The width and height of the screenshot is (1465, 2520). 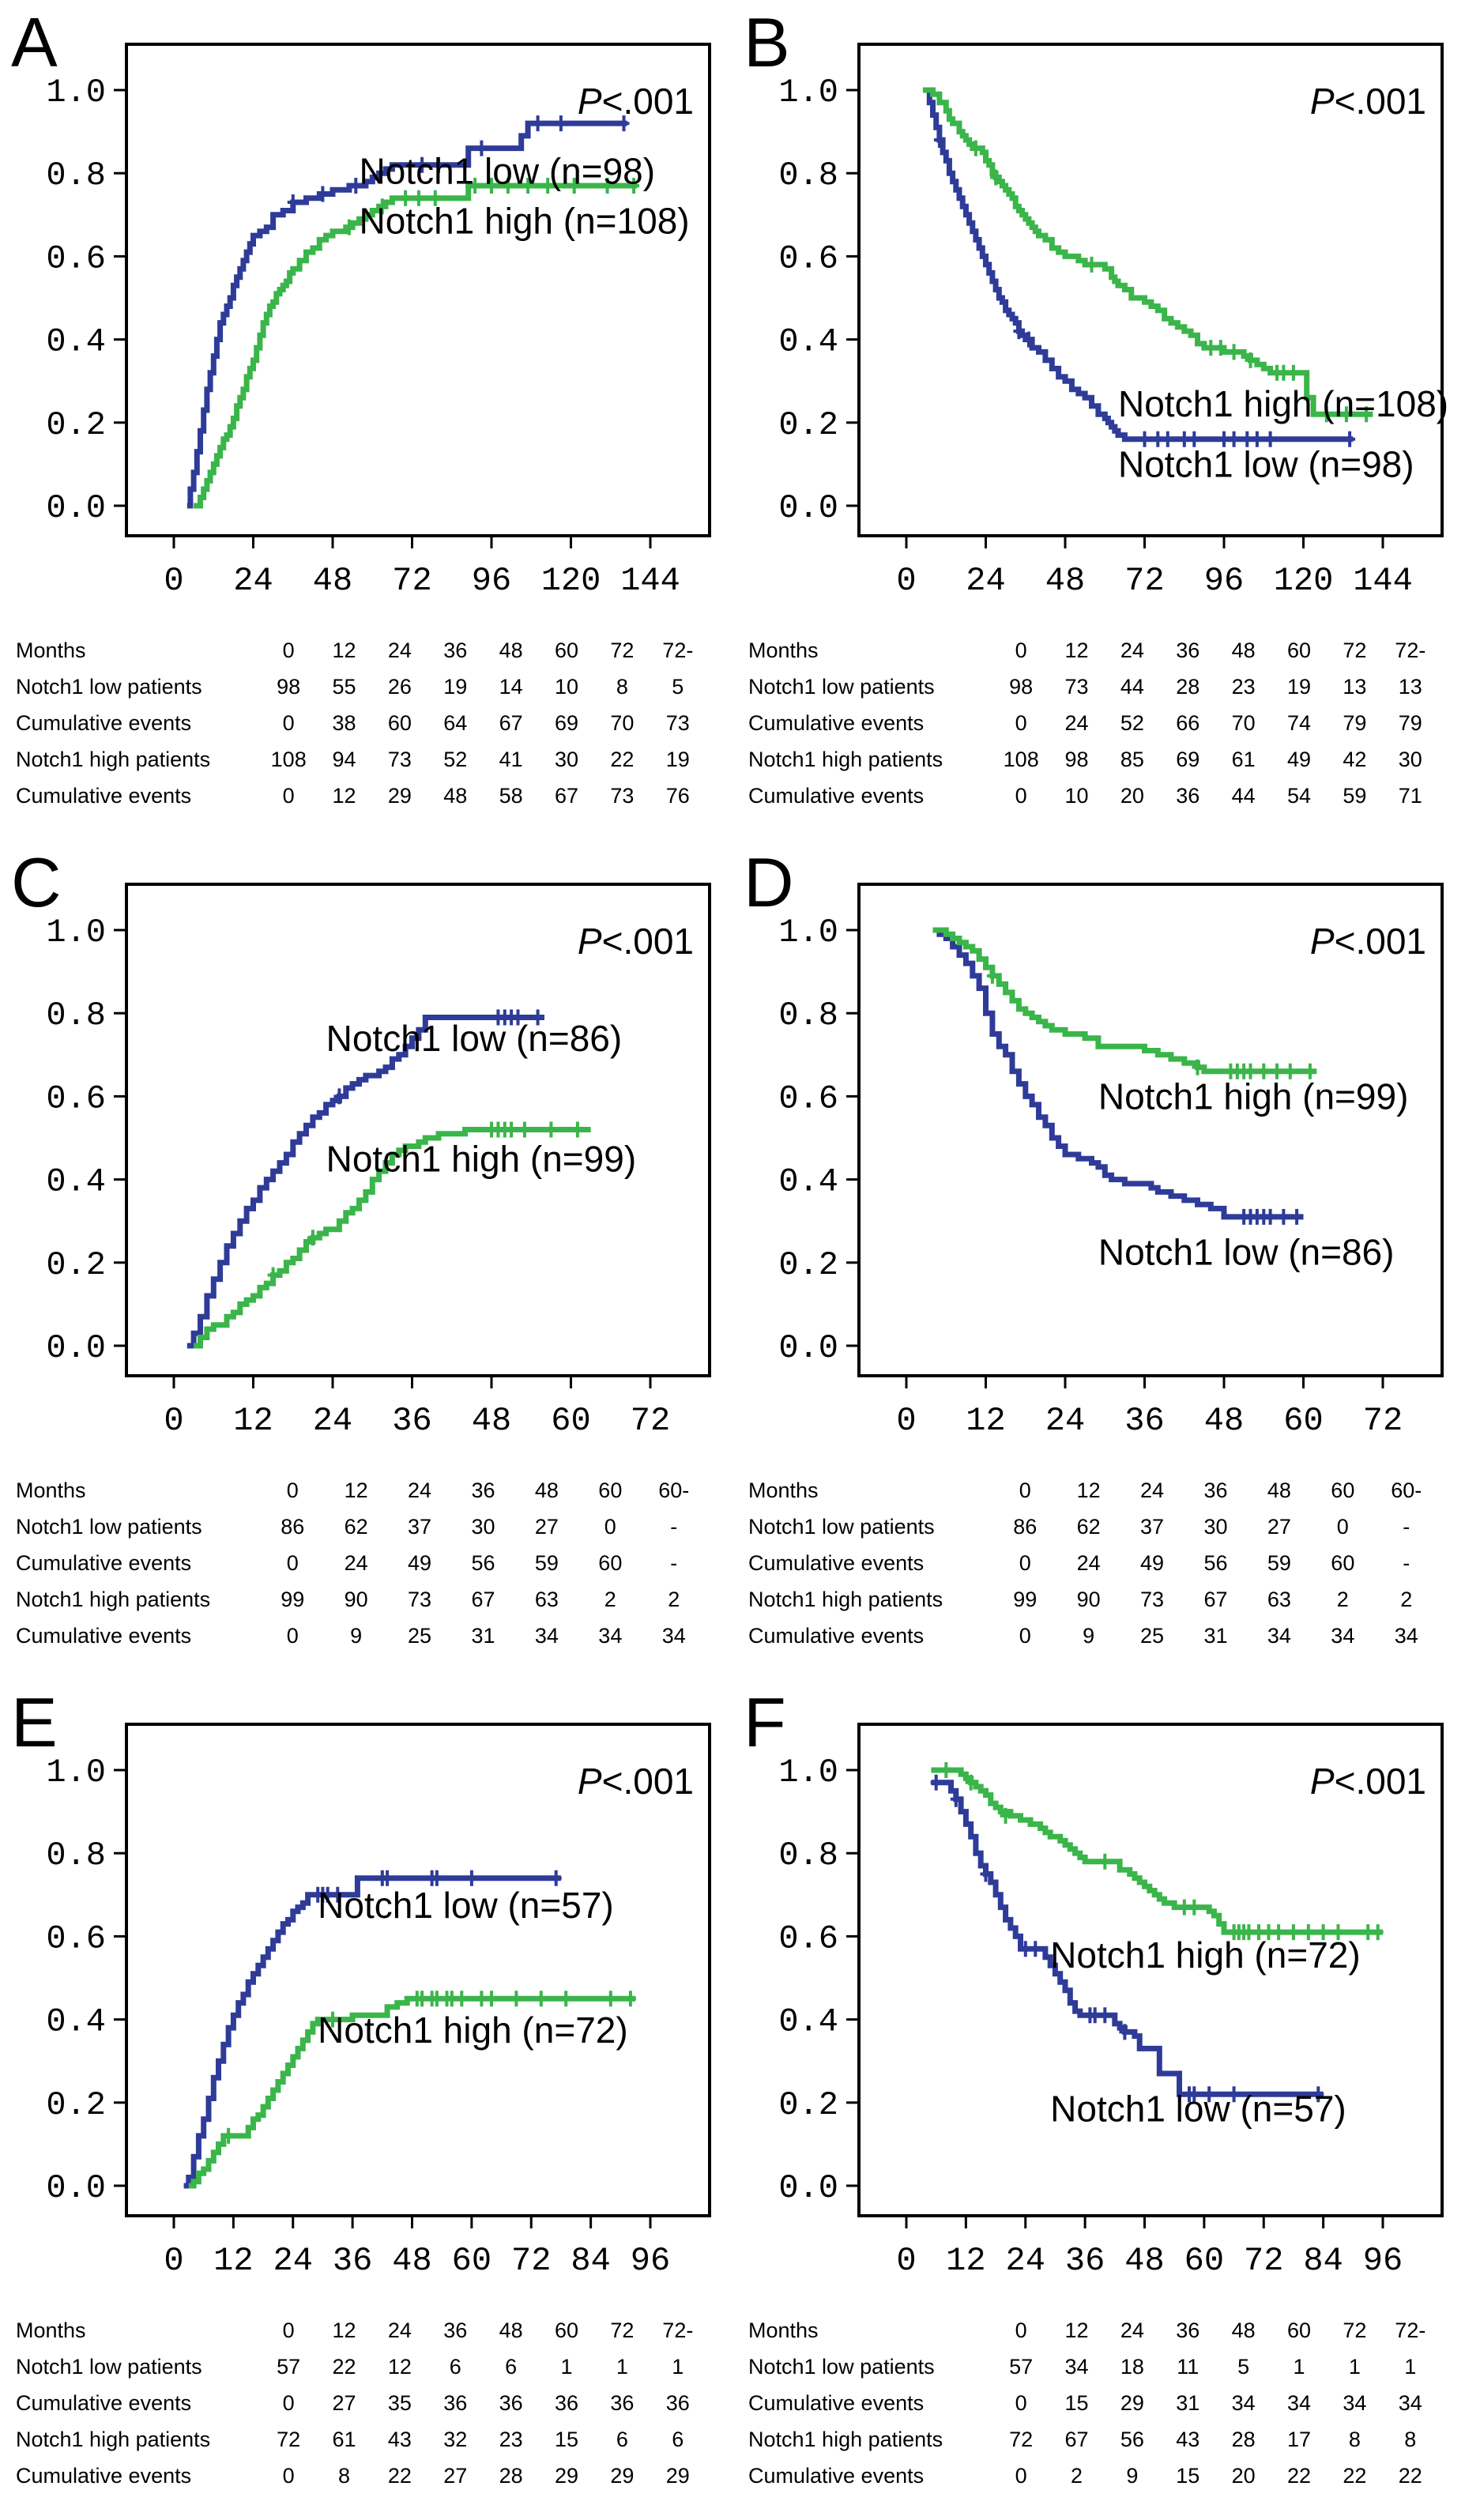 I want to click on row-label: Notch1 high patients, so click(x=113, y=2439).